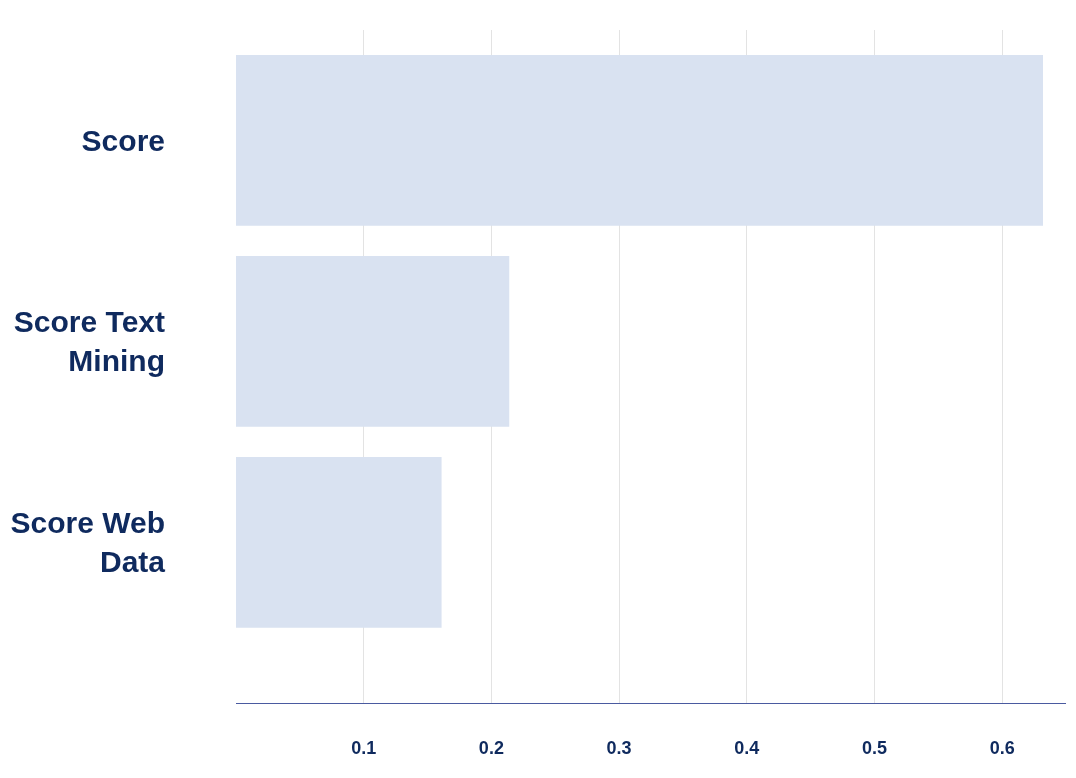 The image size is (1076, 778). What do you see at coordinates (1002, 747) in the screenshot?
I see `x-tick-label: 0.6` at bounding box center [1002, 747].